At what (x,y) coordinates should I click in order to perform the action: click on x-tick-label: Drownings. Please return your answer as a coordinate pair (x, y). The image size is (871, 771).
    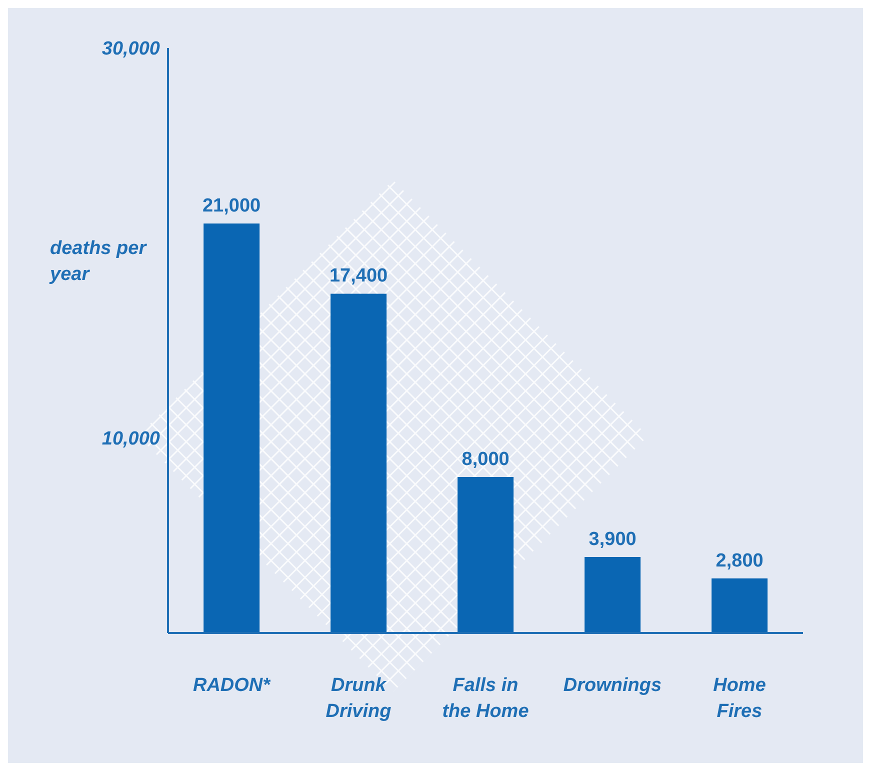
    Looking at the image, I should click on (612, 685).